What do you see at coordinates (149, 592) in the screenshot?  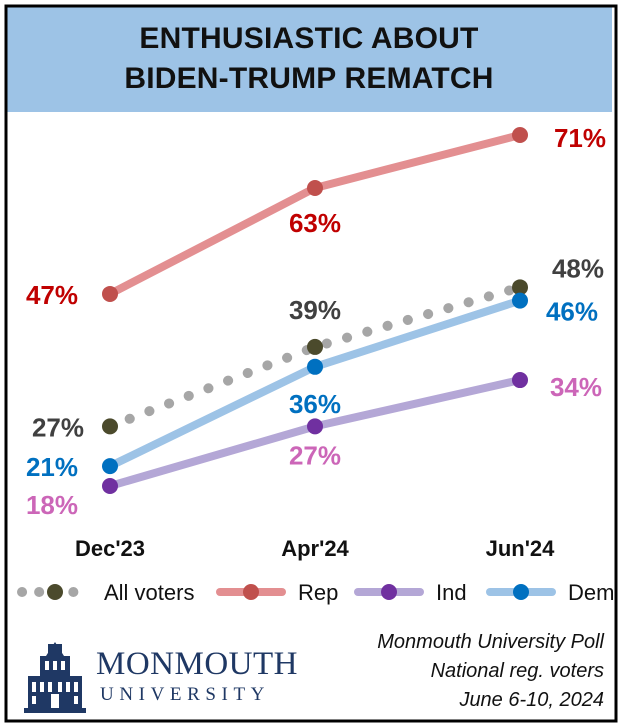 I see `legend-label-all-voters: All voters` at bounding box center [149, 592].